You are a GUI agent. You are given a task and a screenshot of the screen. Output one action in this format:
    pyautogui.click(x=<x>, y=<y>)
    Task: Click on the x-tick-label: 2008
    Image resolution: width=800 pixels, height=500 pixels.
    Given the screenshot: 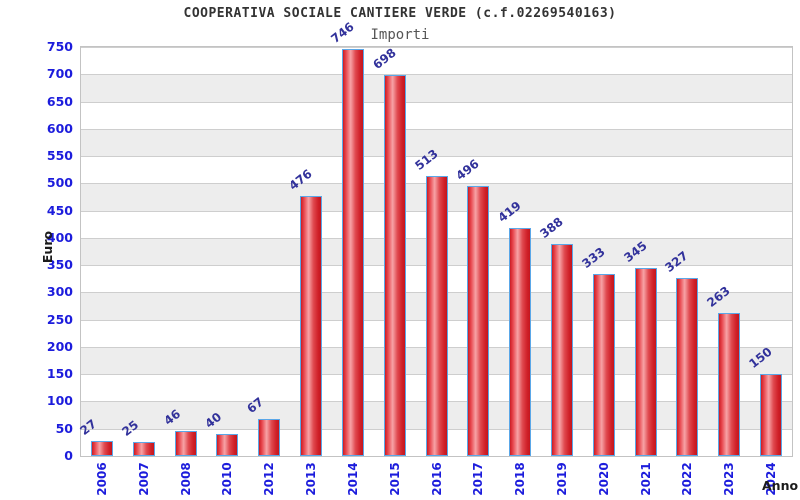 What is the action you would take?
    pyautogui.click(x=185, y=479)
    